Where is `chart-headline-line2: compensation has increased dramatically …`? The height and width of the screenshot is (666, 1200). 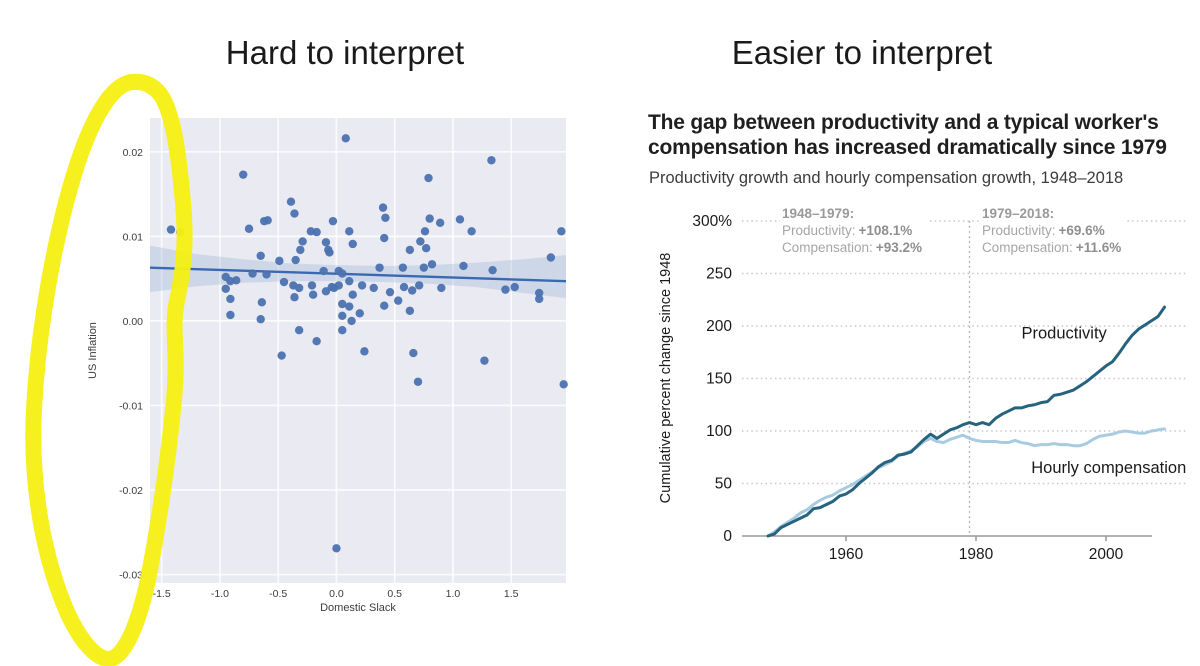 chart-headline-line2: compensation has increased dramatically … is located at coordinates (907, 147).